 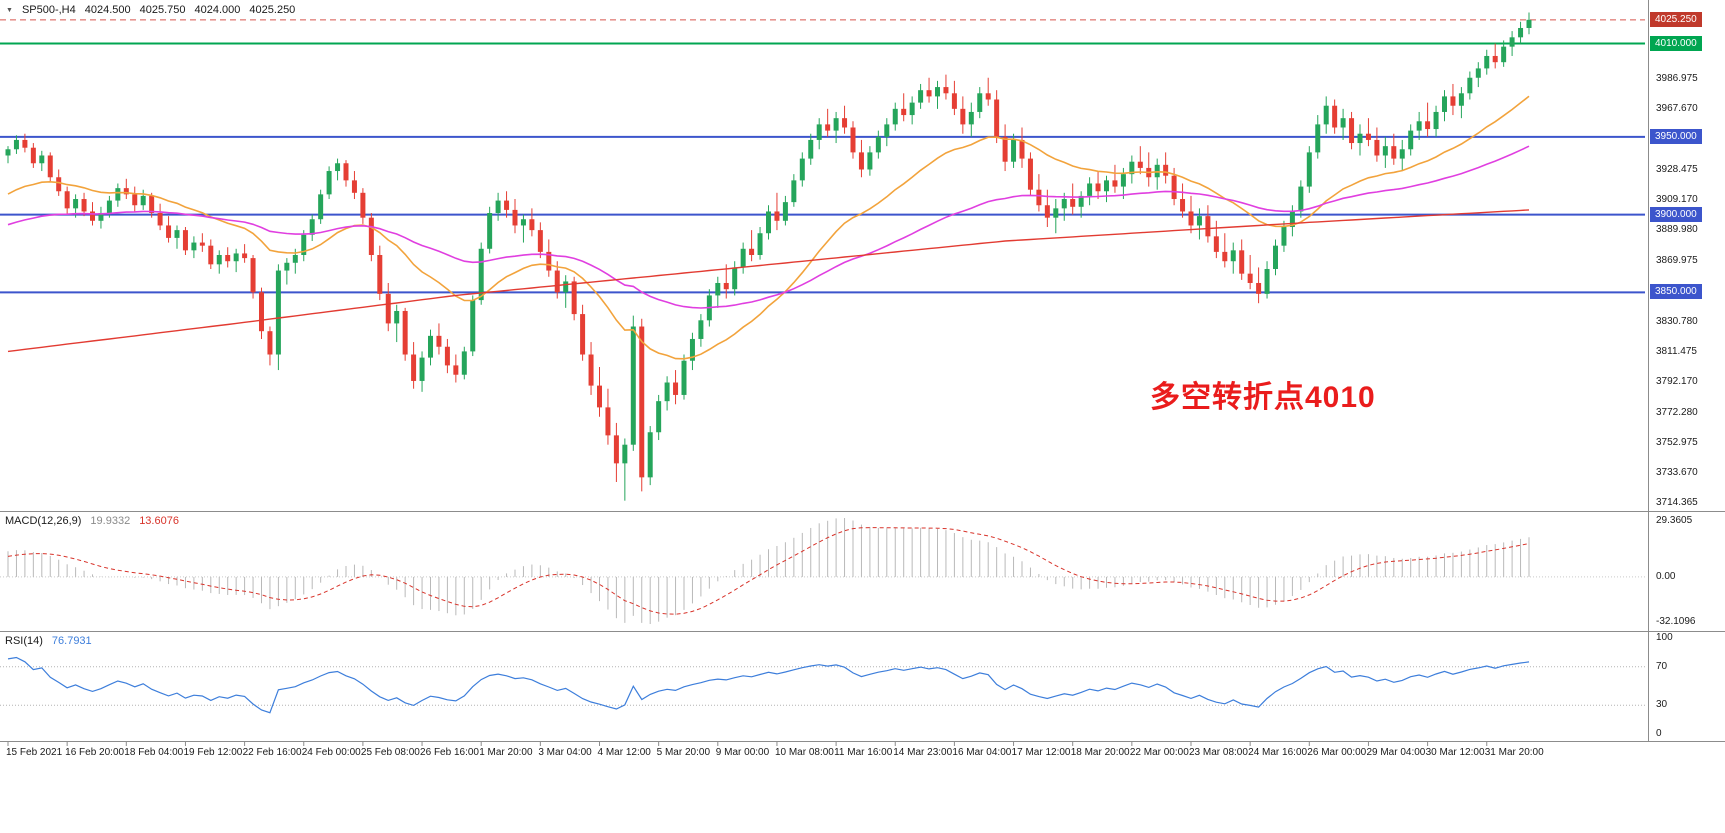 I want to click on price-badge: 4010.000, so click(x=1676, y=43).